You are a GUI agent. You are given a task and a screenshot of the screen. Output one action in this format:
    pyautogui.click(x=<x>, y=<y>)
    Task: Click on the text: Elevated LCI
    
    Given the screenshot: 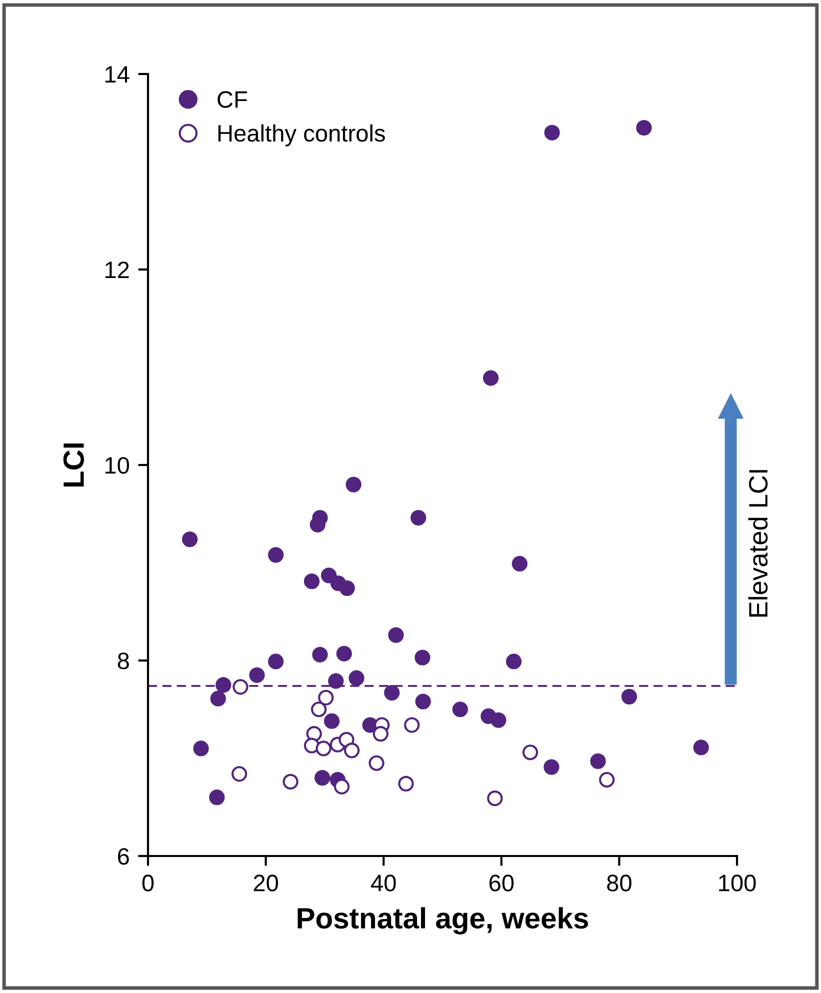 What is the action you would take?
    pyautogui.click(x=758, y=543)
    